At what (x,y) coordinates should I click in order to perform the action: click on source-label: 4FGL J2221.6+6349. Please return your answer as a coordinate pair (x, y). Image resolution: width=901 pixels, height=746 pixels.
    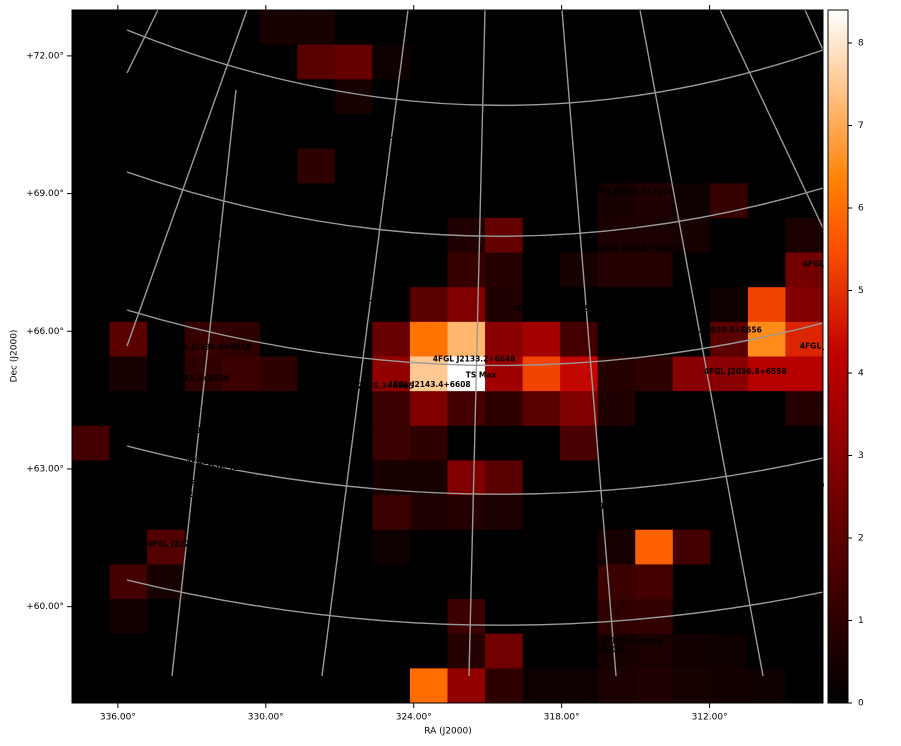
    Looking at the image, I should click on (227, 461).